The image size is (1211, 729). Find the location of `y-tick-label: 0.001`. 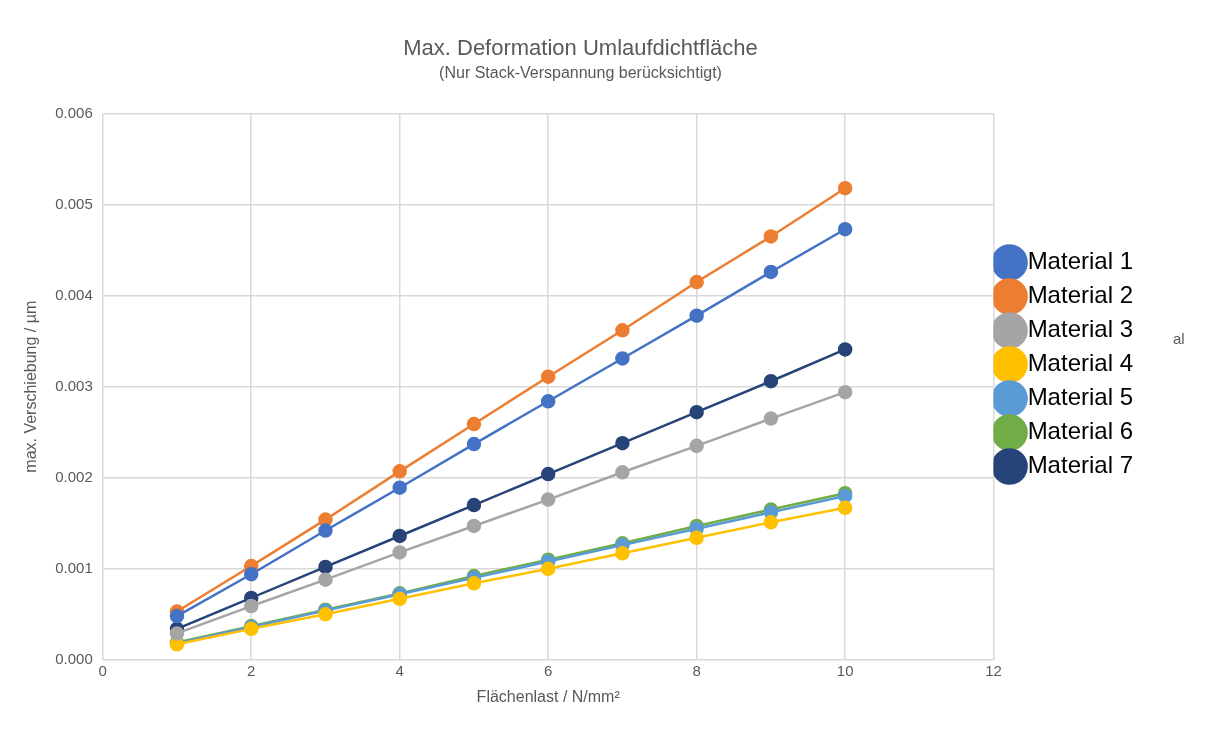

y-tick-label: 0.001 is located at coordinates (74, 567).